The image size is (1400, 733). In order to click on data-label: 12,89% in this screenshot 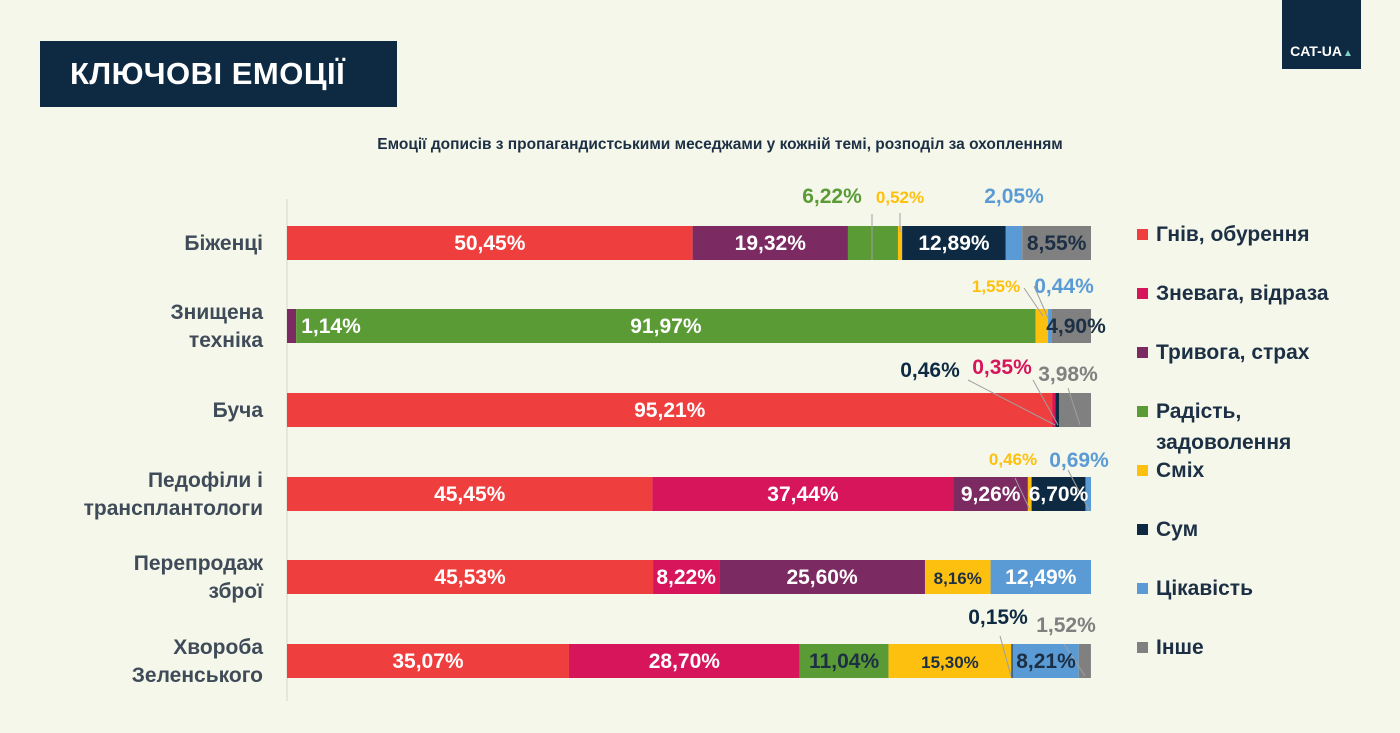, I will do `click(954, 243)`.